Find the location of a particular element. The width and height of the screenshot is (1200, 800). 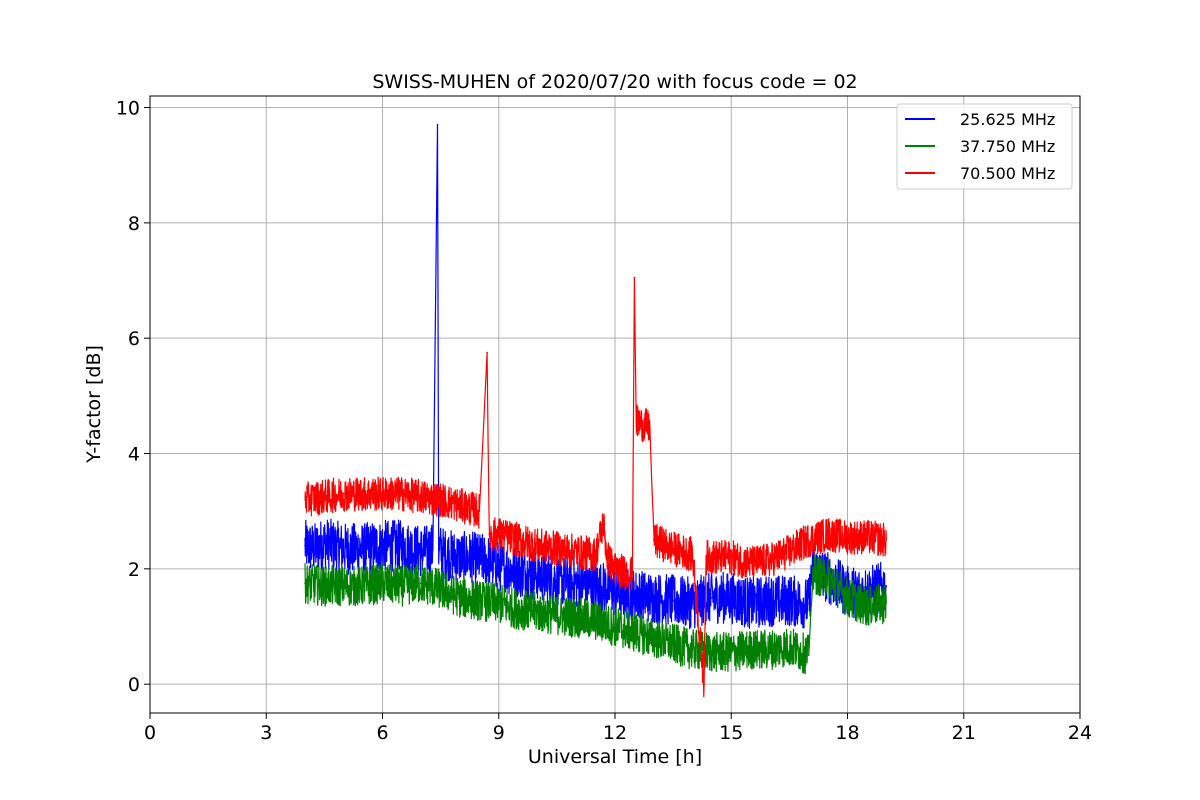

legend: 25.625 MHz 37.750 MHz 70.500 MHz is located at coordinates (984, 146).